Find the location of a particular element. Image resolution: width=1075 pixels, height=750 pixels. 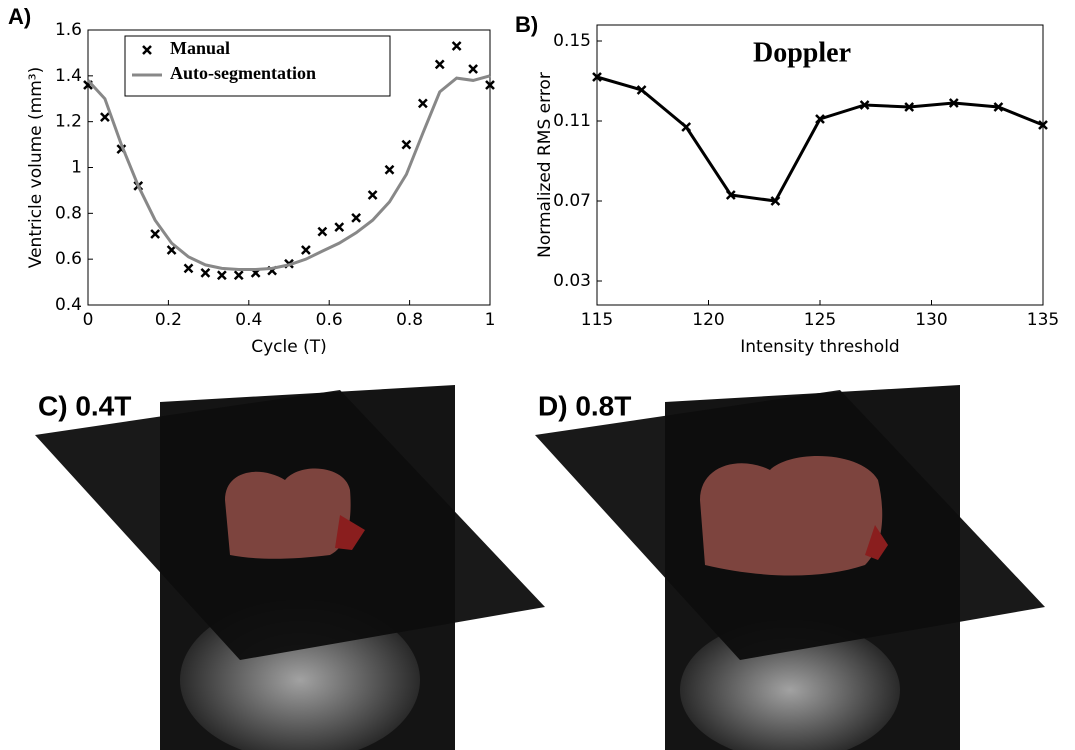

y-tick-label: 0.4 is located at coordinates (68, 305).